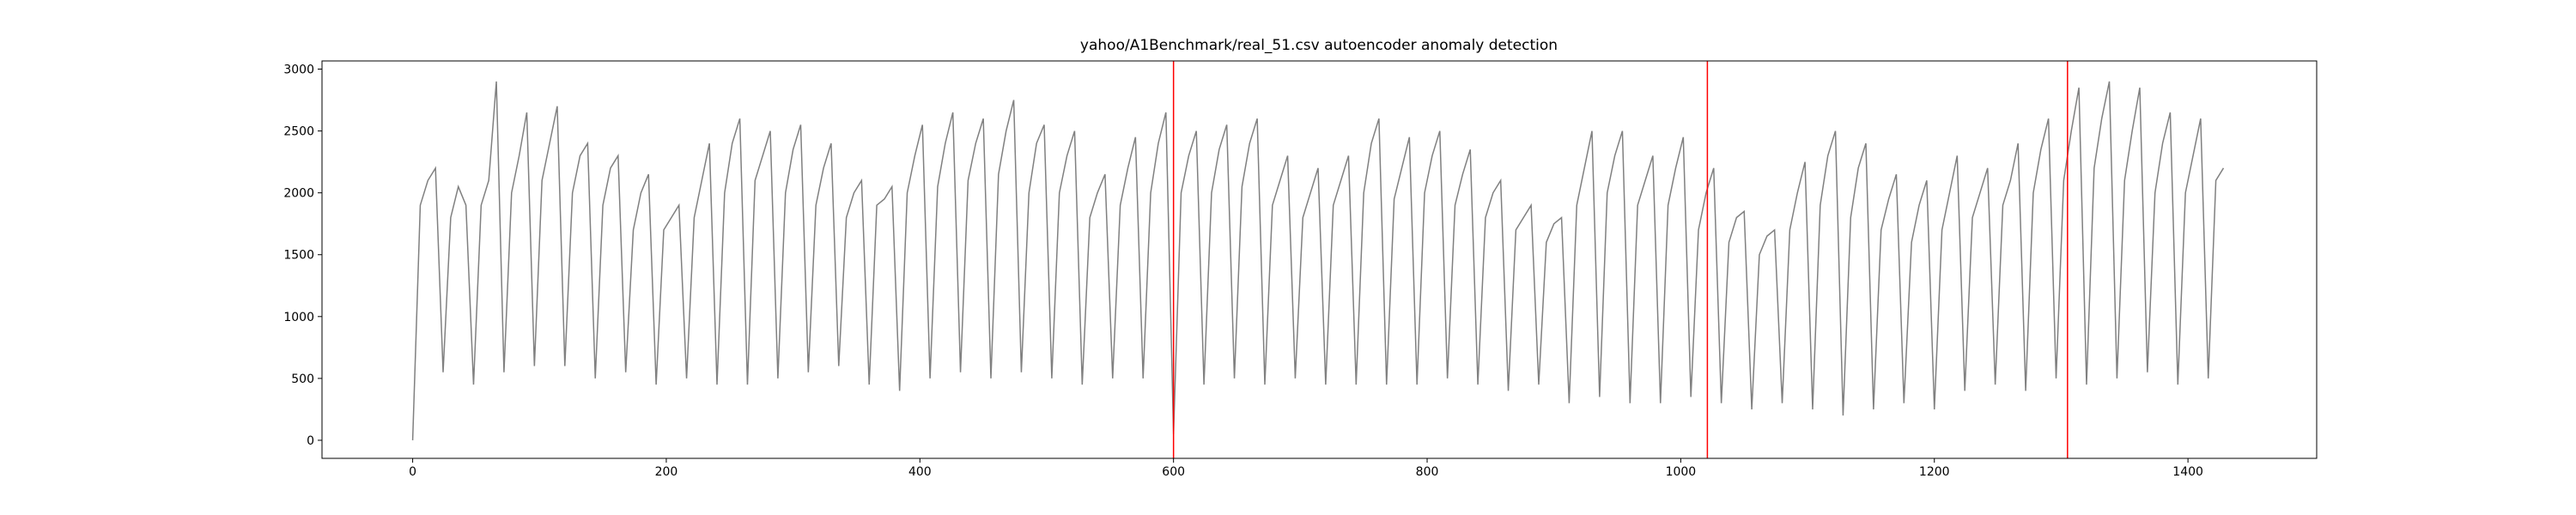  What do you see at coordinates (298, 194) in the screenshot?
I see `y-tick-label: 2000` at bounding box center [298, 194].